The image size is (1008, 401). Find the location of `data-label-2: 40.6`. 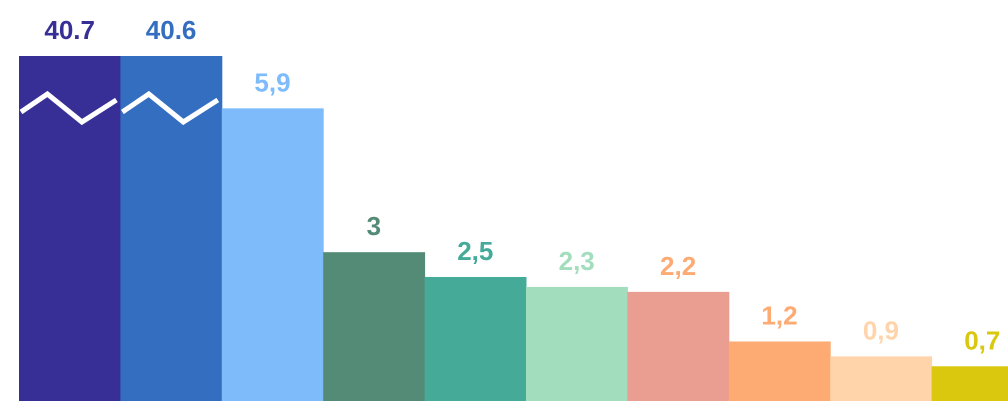

data-label-2: 40.6 is located at coordinates (171, 30).